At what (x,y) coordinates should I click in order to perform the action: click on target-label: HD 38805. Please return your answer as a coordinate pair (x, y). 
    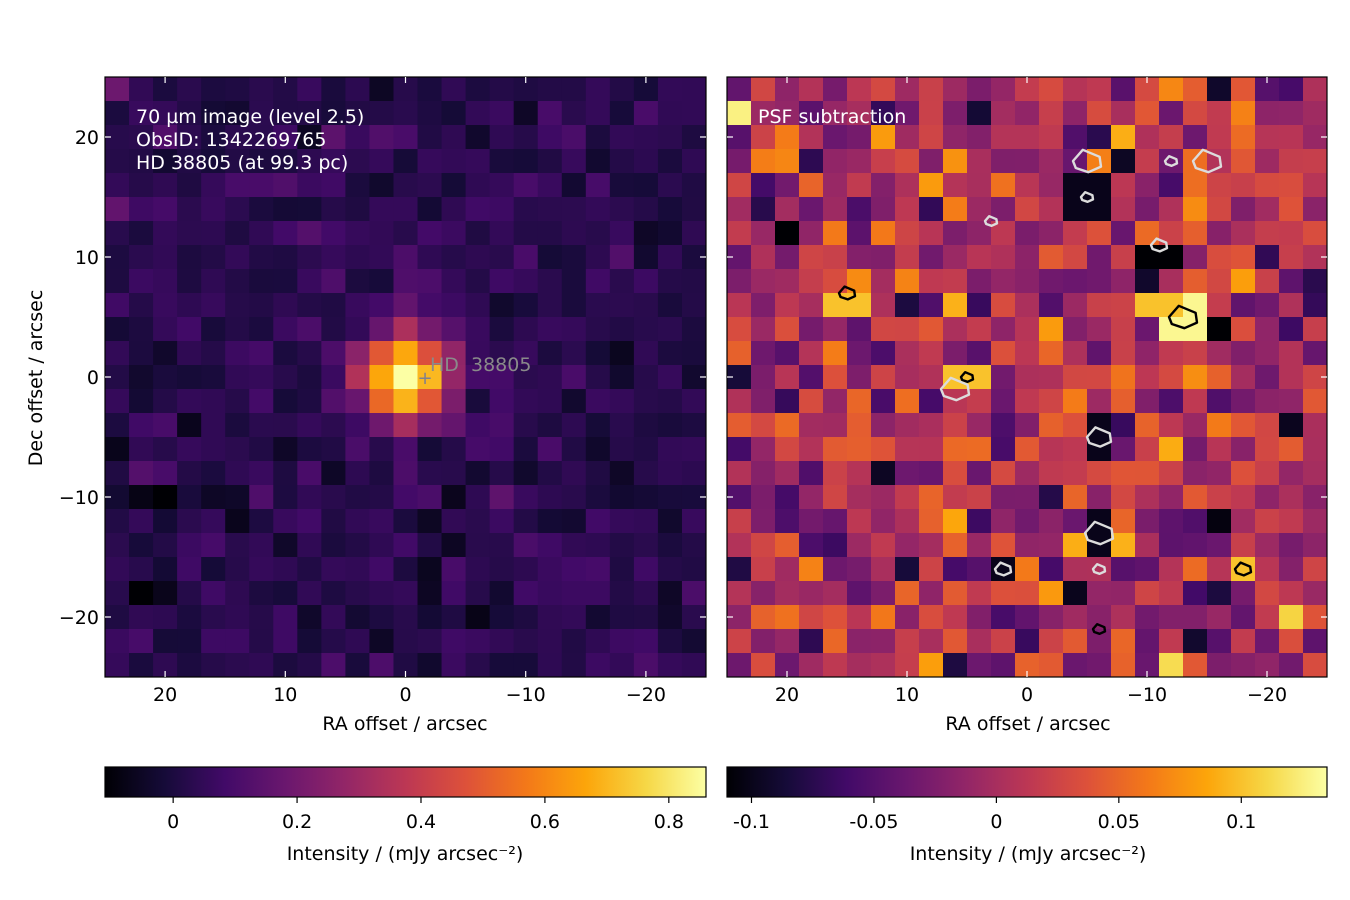
    Looking at the image, I should click on (480, 365).